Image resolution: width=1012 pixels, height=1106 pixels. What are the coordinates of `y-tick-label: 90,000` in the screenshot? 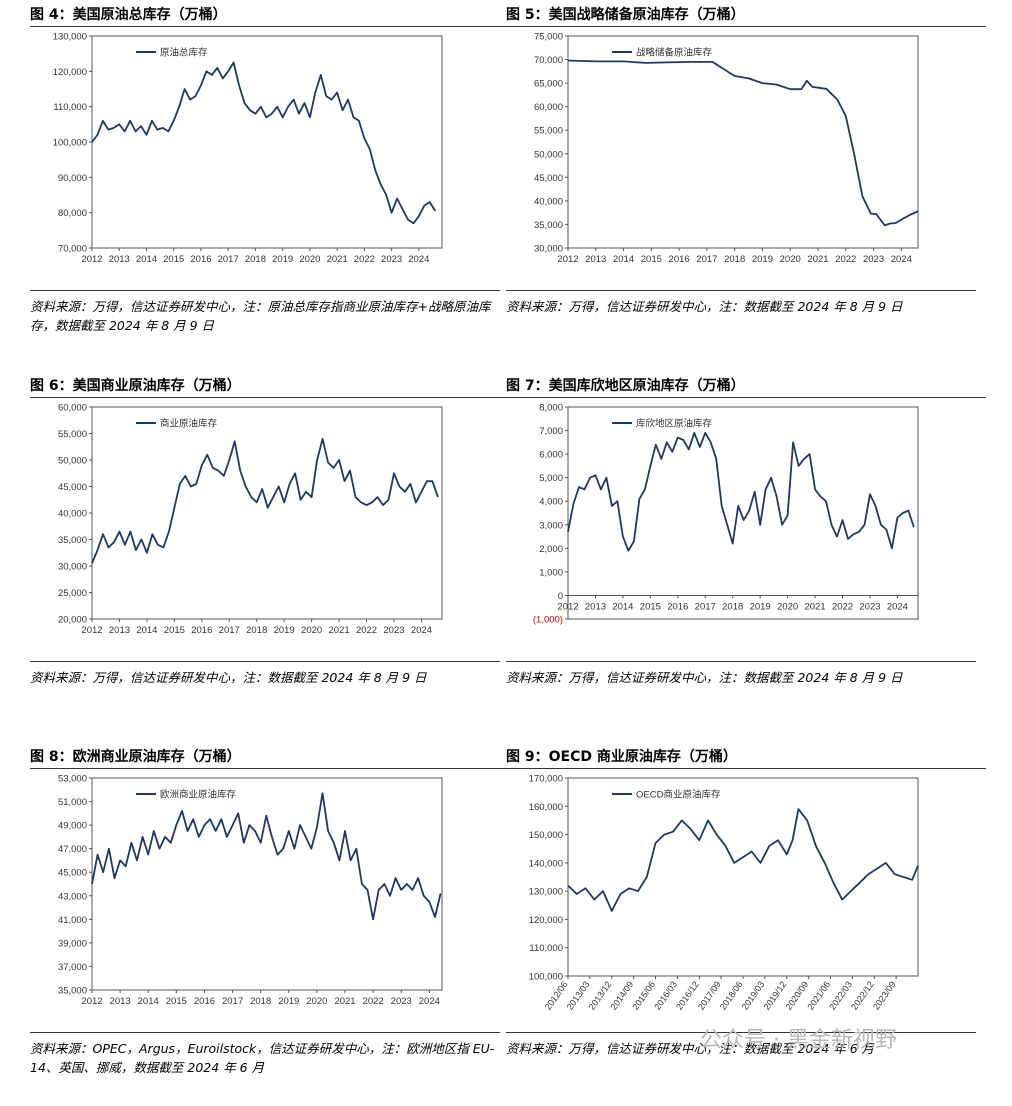 It's located at (72, 178).